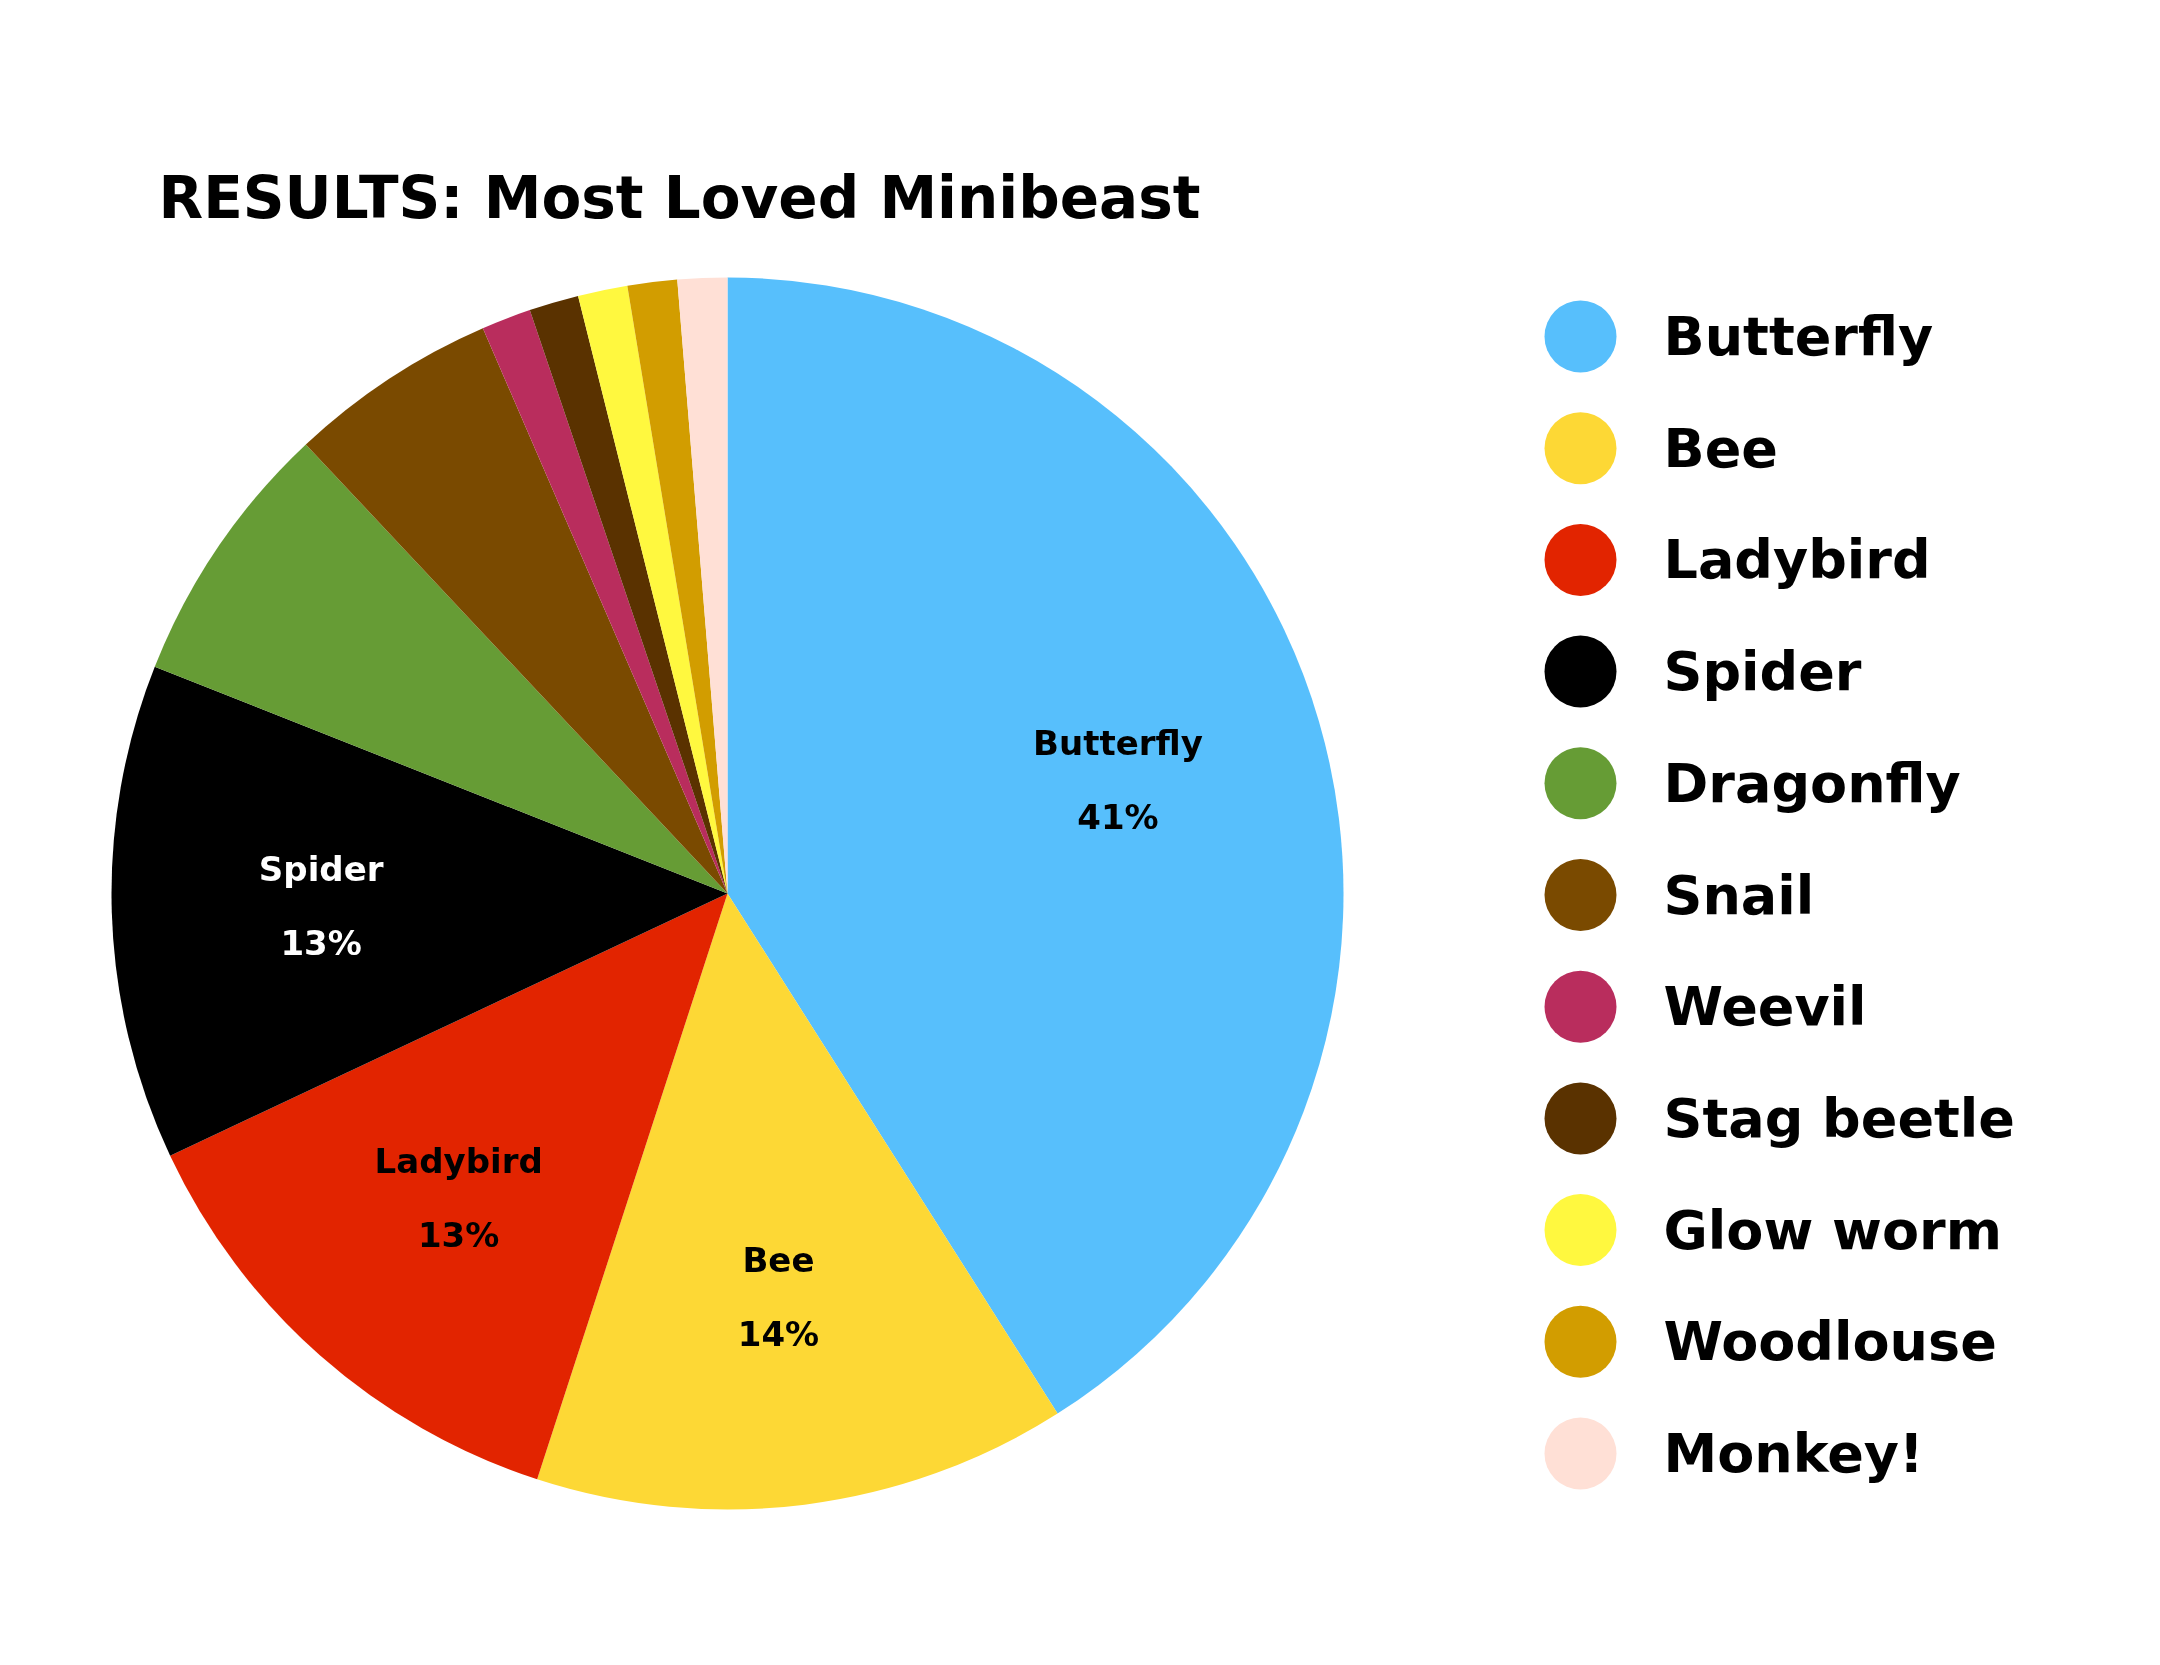  Describe the element at coordinates (1797, 560) in the screenshot. I see `legend-label: Ladybird` at that location.